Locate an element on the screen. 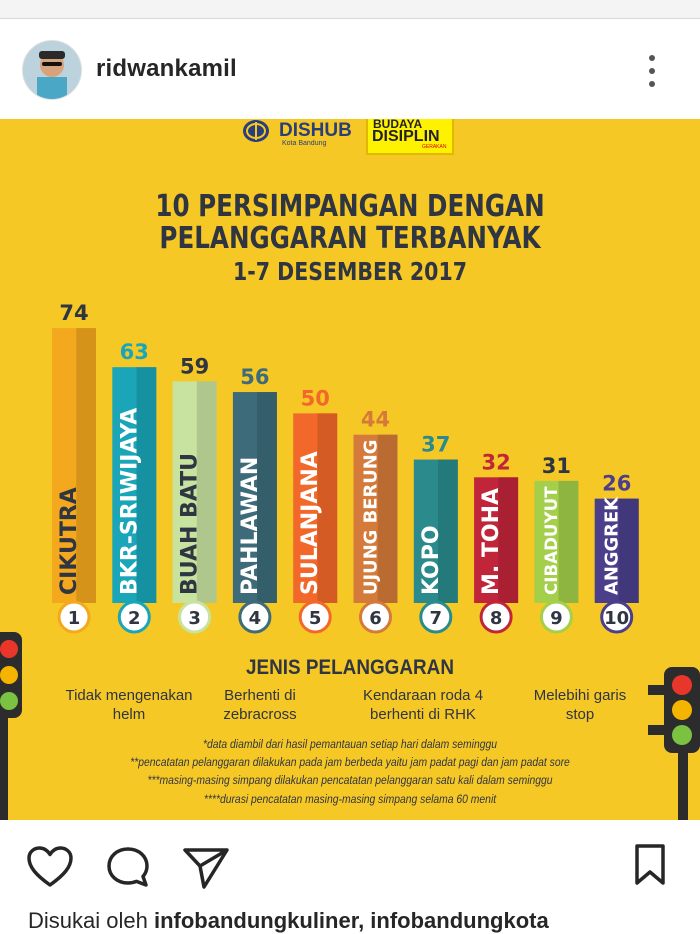 This screenshot has height=934, width=700. post-header: ridwankamil is located at coordinates (350, 69).